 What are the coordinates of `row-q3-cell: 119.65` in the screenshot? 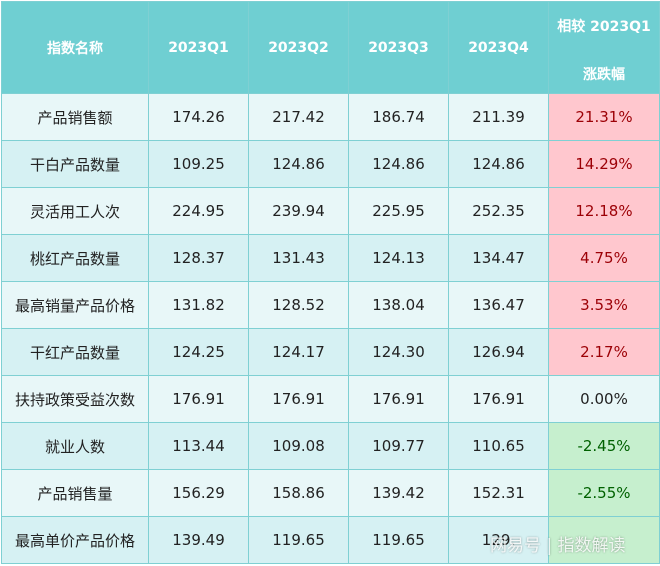 It's located at (398, 540).